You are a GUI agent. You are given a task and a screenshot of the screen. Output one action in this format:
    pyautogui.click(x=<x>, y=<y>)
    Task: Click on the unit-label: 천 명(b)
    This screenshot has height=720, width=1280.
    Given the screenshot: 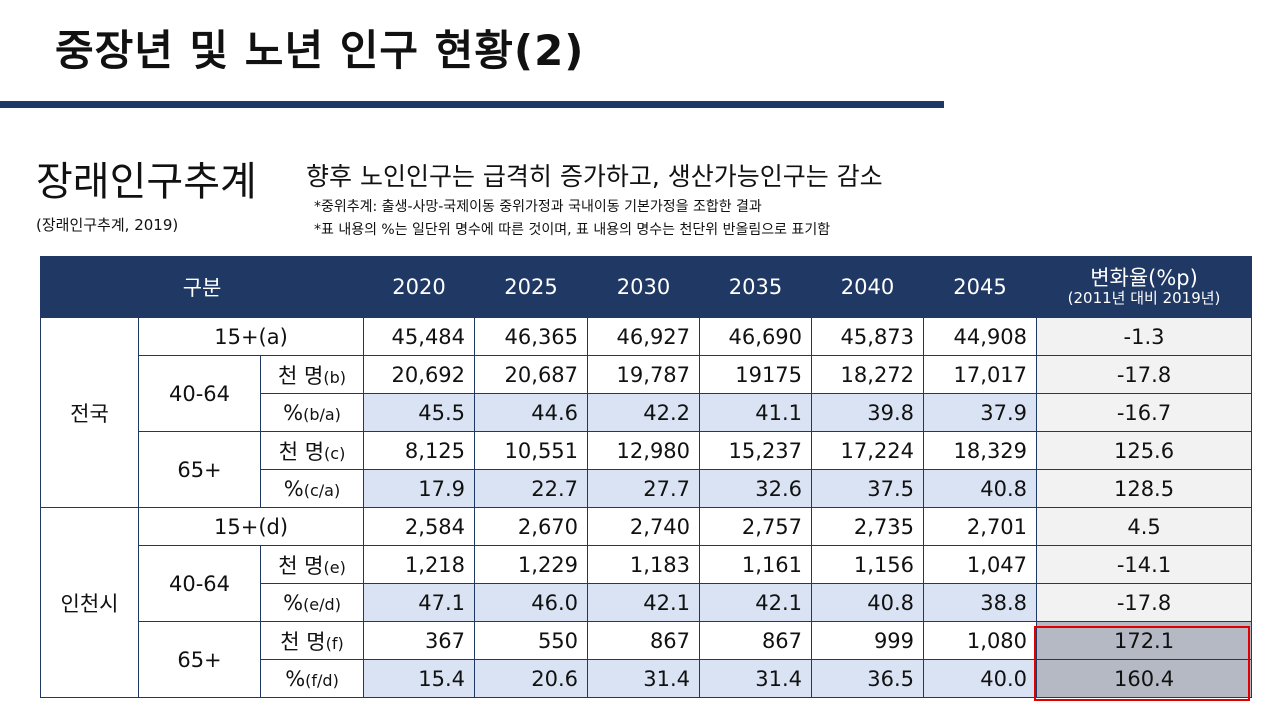 What is the action you would take?
    pyautogui.click(x=312, y=374)
    